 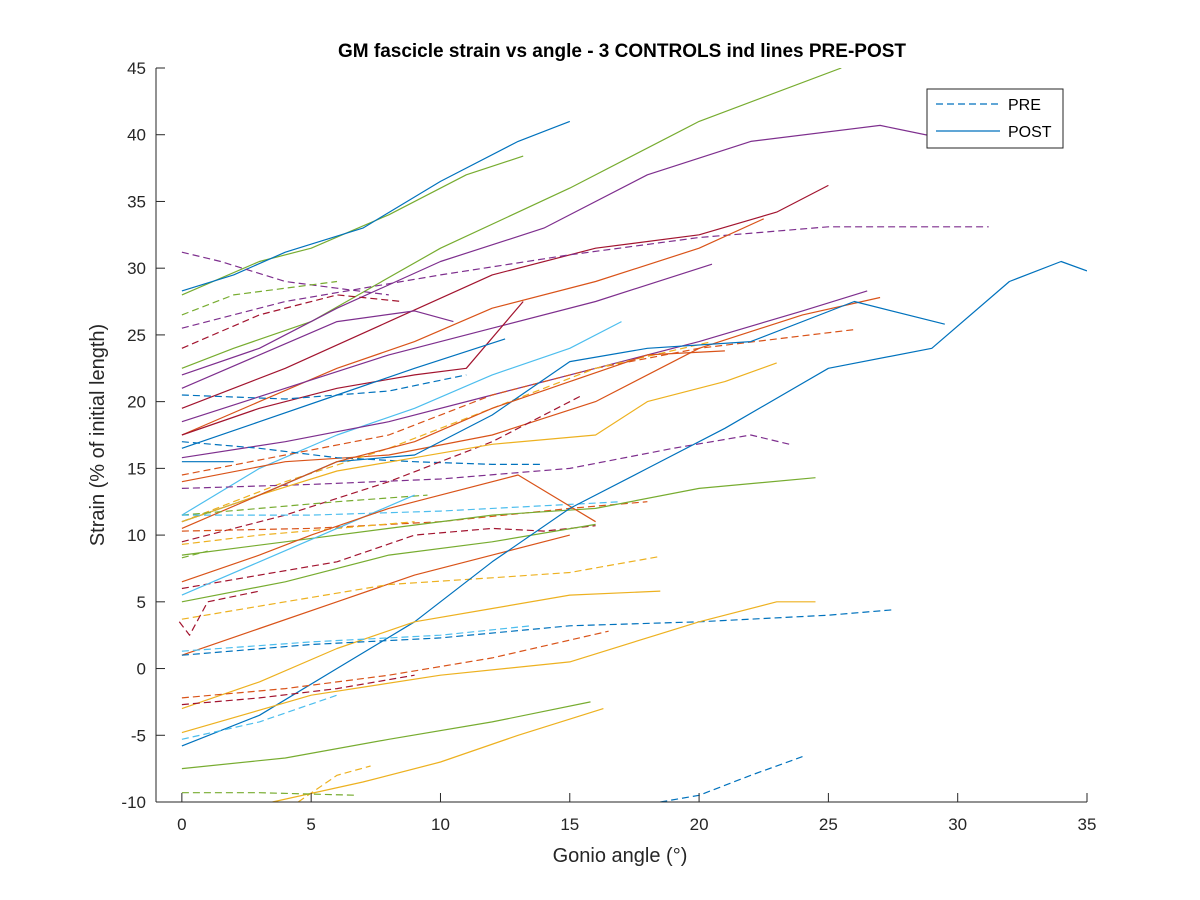 What do you see at coordinates (310, 824) in the screenshot?
I see `x-tick-label: 5` at bounding box center [310, 824].